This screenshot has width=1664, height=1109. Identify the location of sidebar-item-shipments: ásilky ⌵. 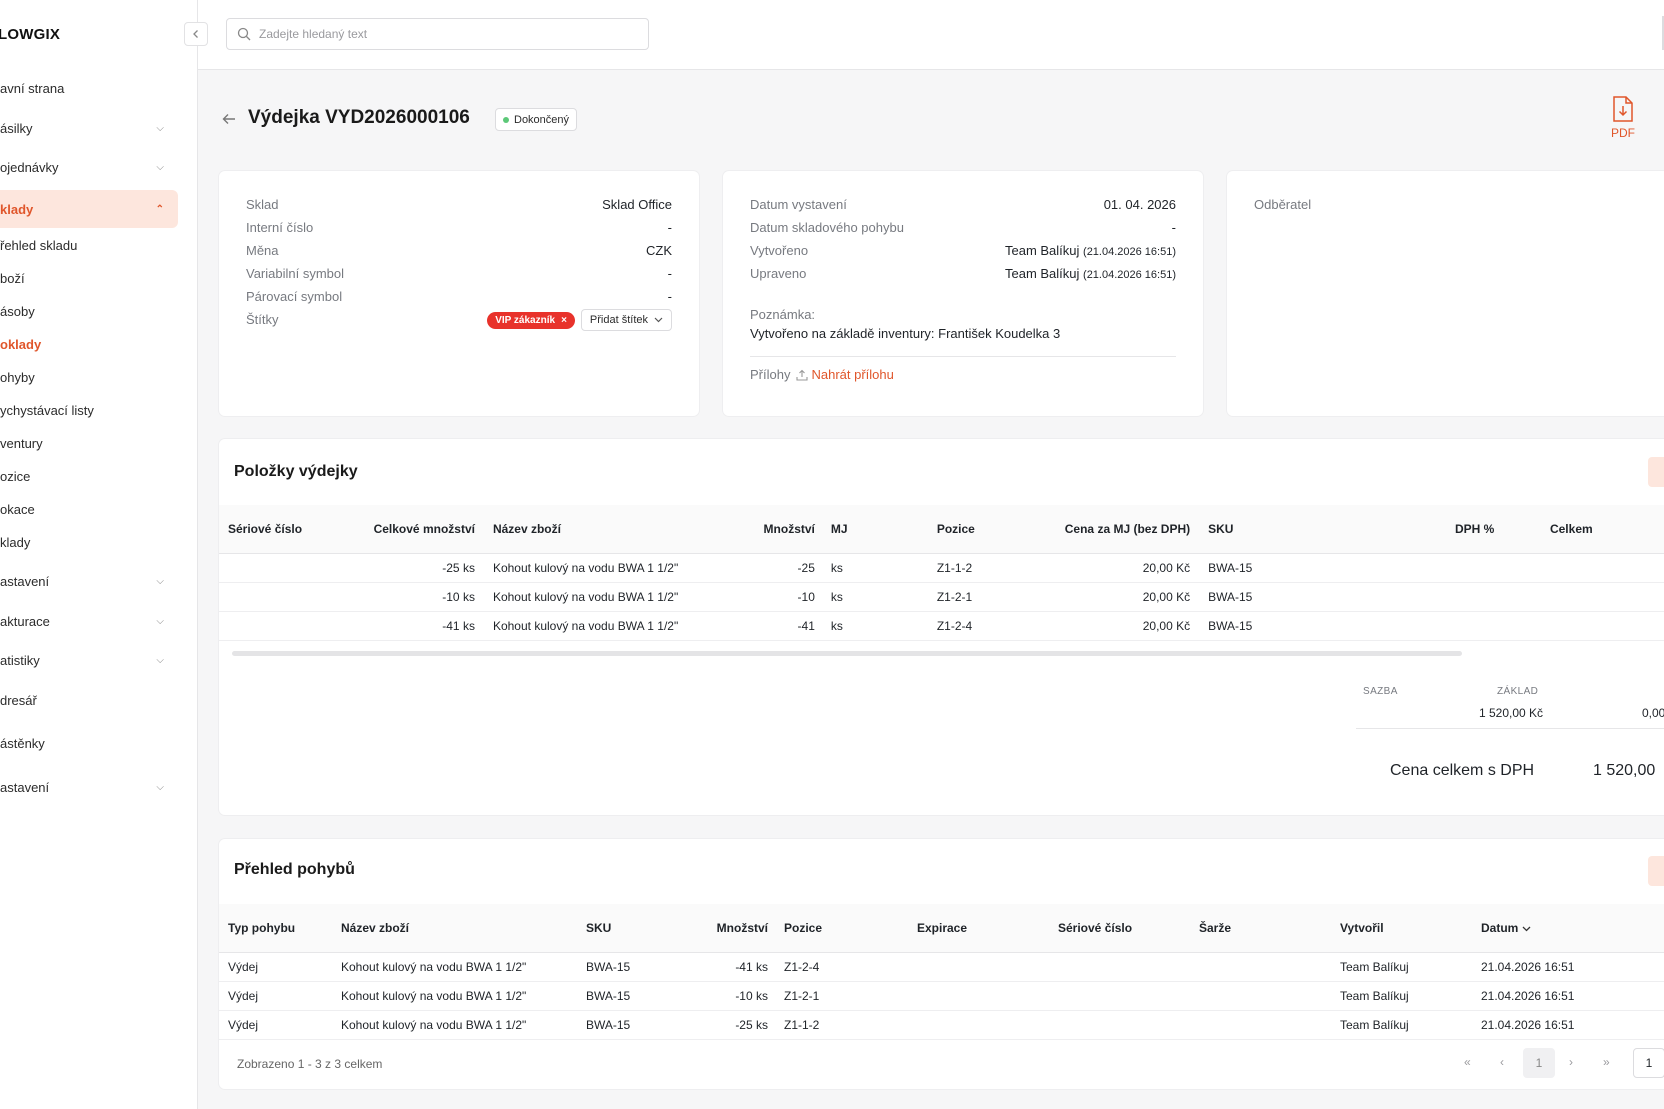
(89, 128).